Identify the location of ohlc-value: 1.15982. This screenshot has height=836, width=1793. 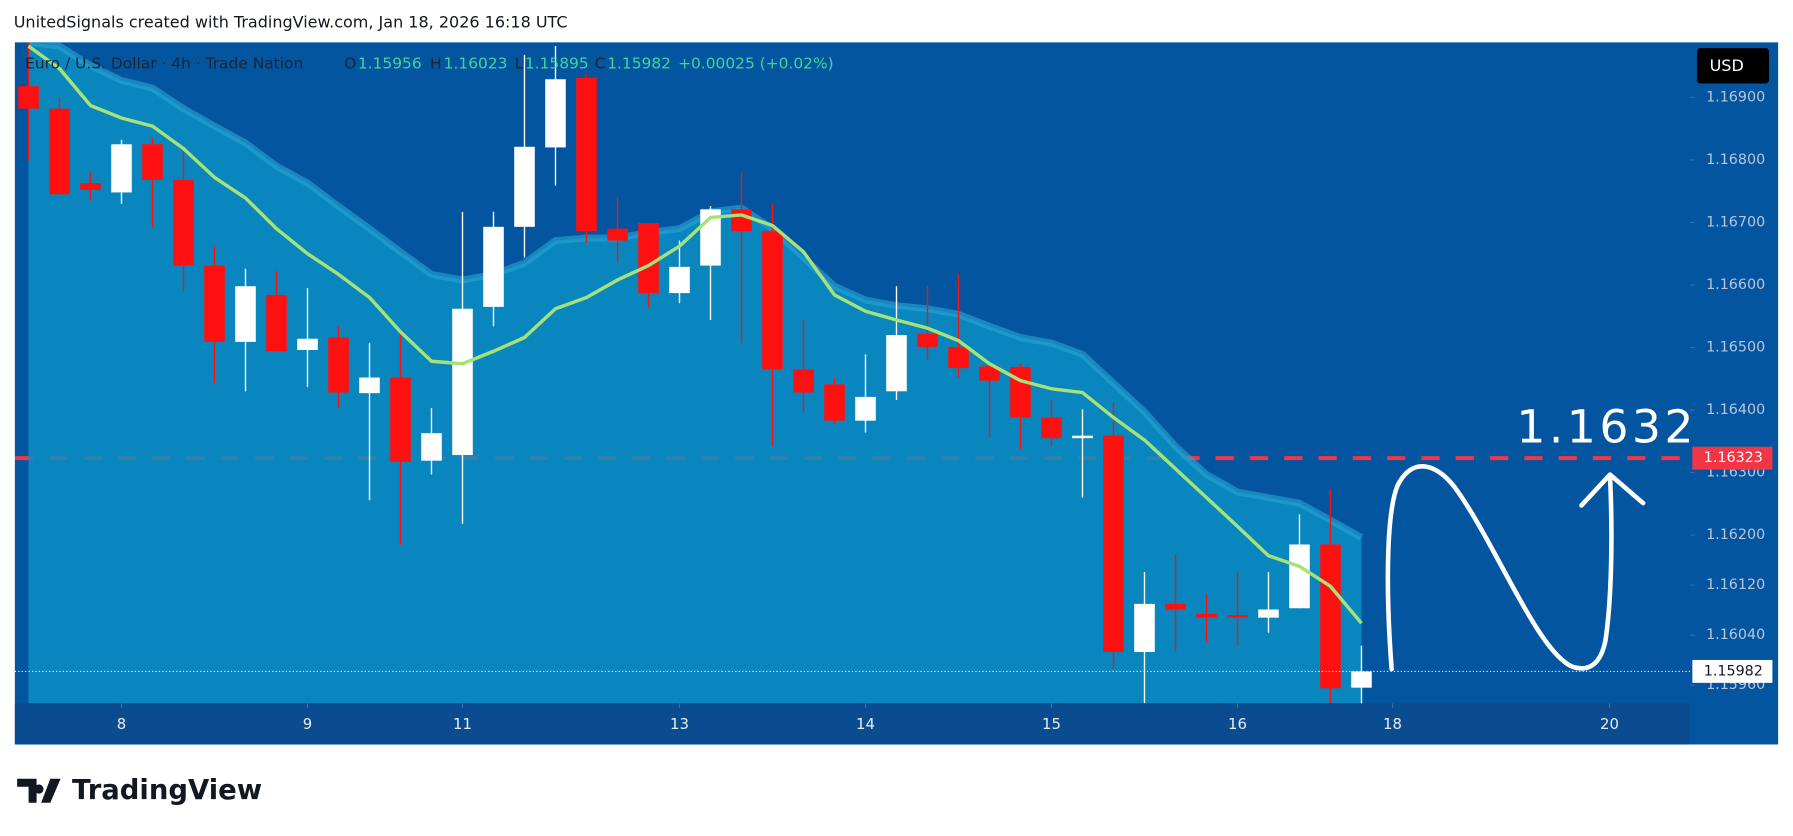
(639, 64).